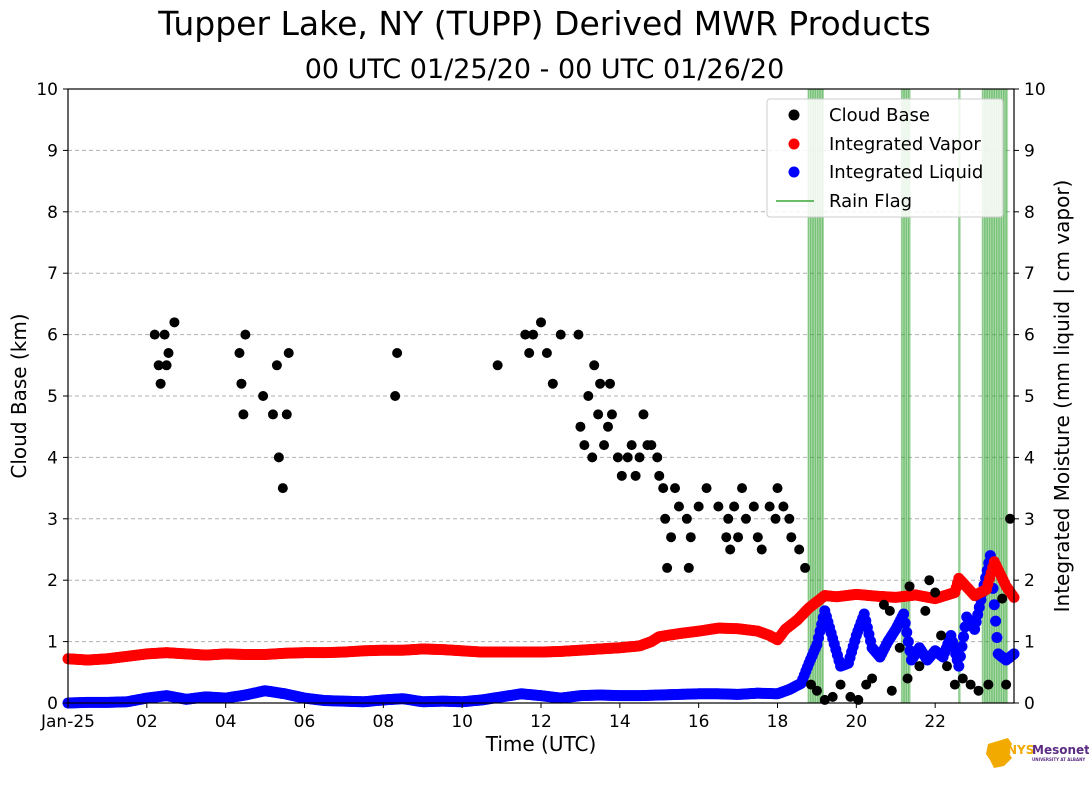 This screenshot has height=804, width=1089. Describe the element at coordinates (1020, 750) in the screenshot. I see `logo-nys-text: NYS` at that location.